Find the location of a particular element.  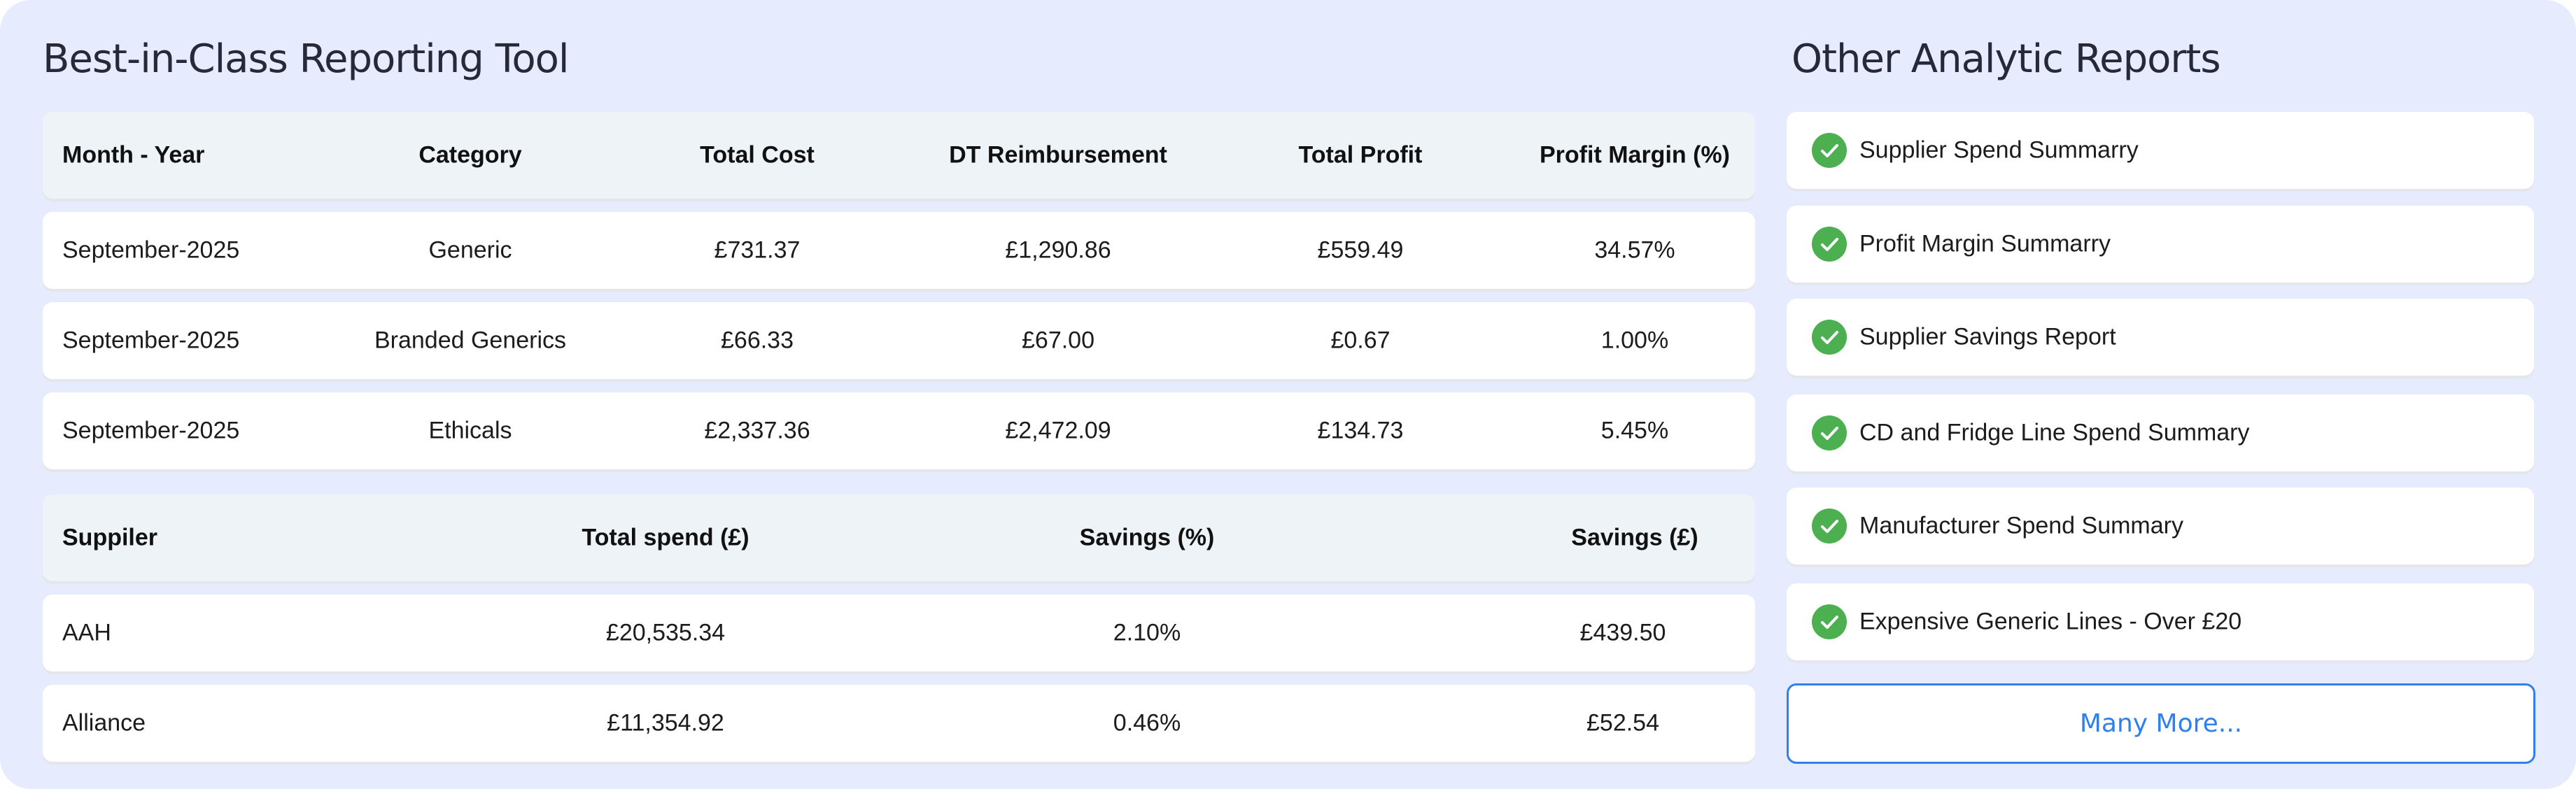

table-cell: £439.50 is located at coordinates (1622, 633).